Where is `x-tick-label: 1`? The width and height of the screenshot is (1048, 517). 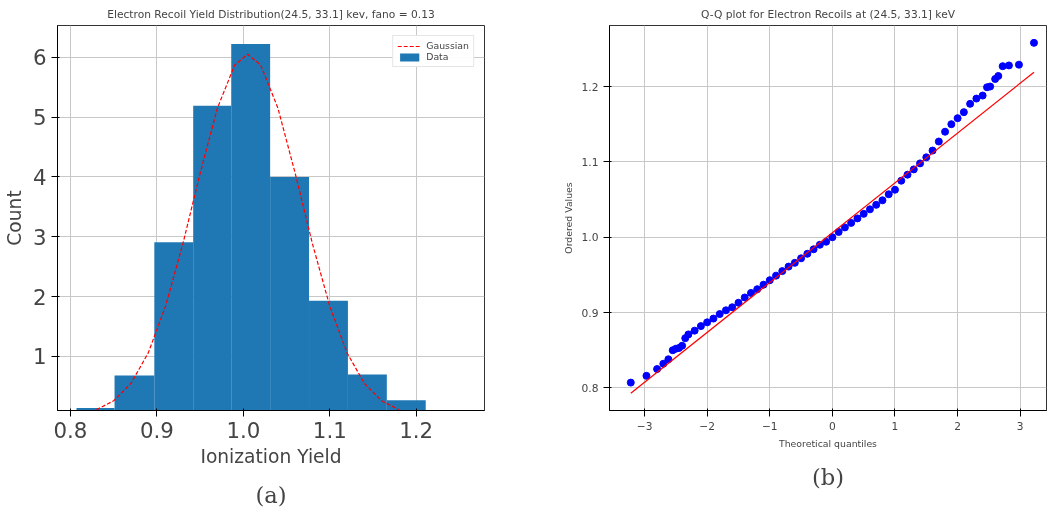
x-tick-label: 1 is located at coordinates (895, 426).